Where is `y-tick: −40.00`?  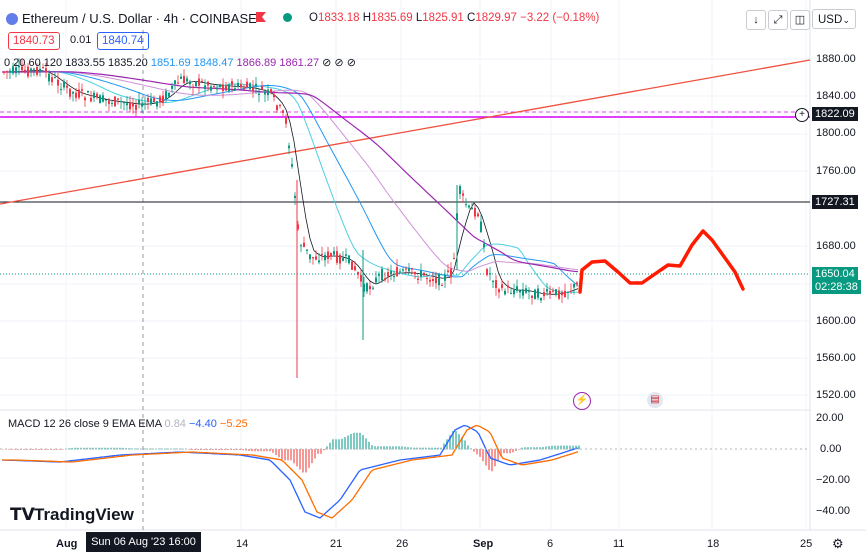
y-tick: −40.00 is located at coordinates (833, 511).